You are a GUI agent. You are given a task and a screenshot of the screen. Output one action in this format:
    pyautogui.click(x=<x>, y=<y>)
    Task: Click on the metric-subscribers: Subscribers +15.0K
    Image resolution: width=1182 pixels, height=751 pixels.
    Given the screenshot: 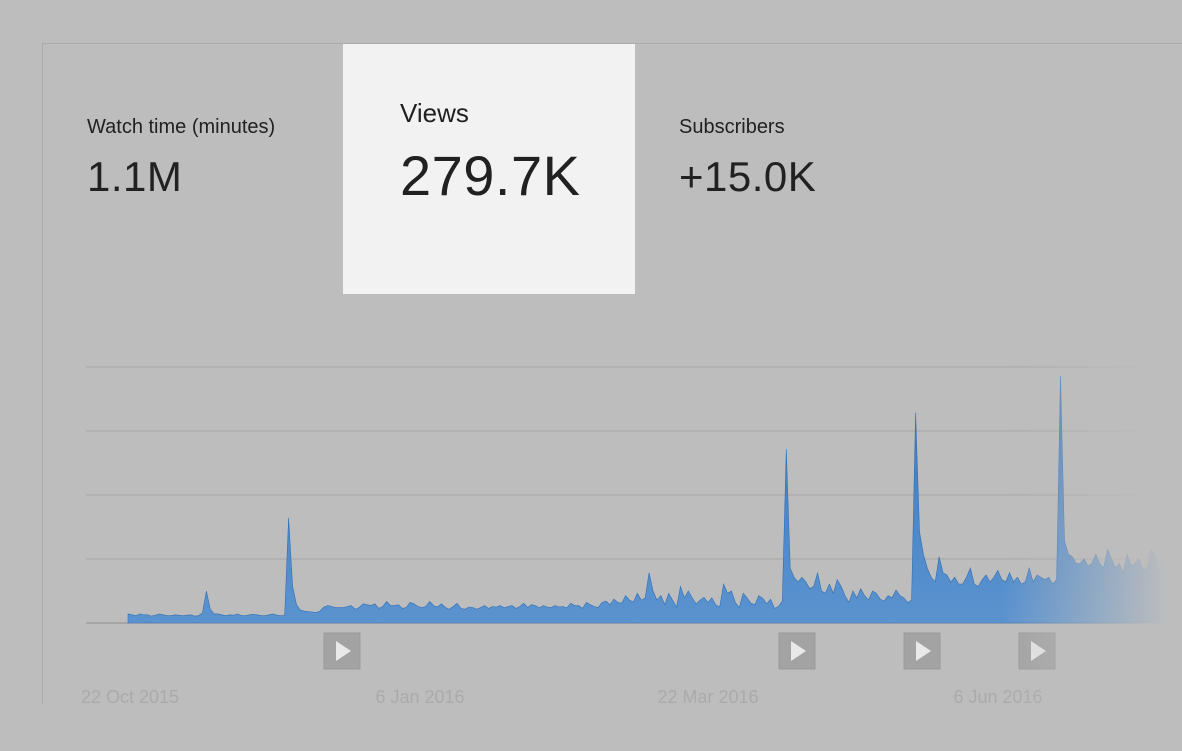 What is the action you would take?
    pyautogui.click(x=747, y=158)
    